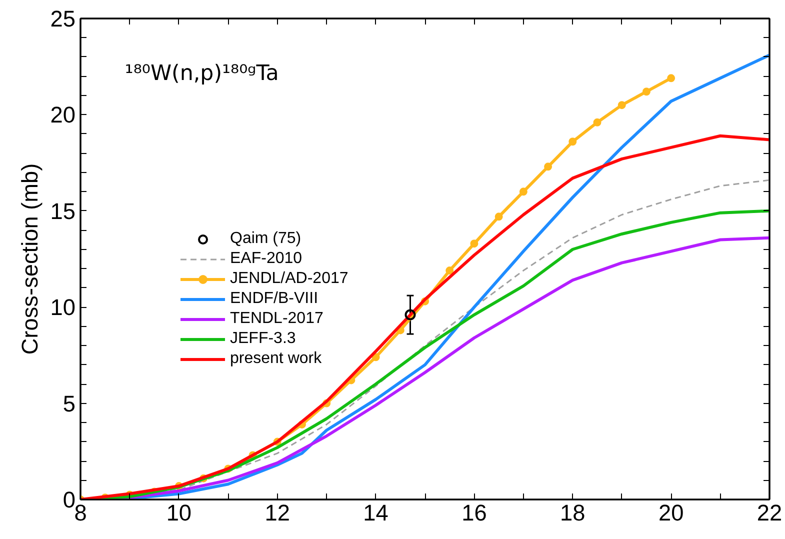  I want to click on legend-label: Qaim (75), so click(266, 239).